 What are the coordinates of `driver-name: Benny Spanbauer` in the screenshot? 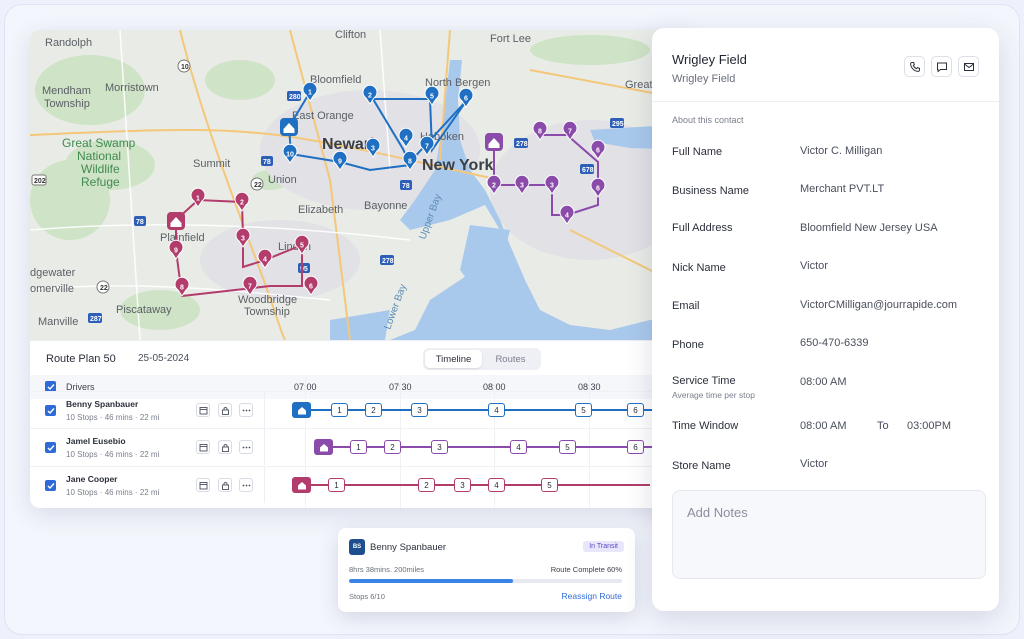 It's located at (102, 404).